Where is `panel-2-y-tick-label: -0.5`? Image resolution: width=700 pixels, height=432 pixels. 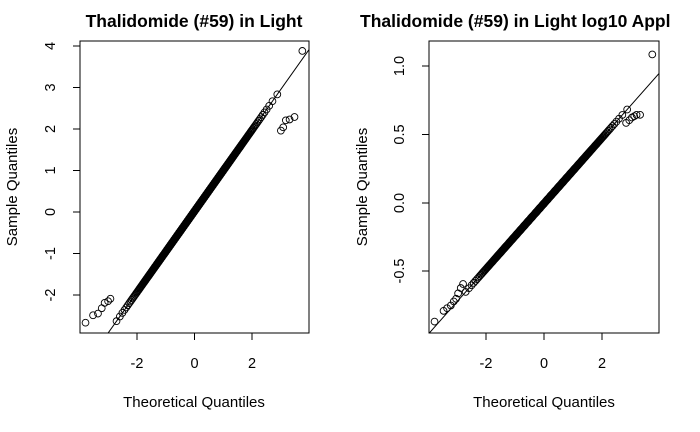
panel-2-y-tick-label: -0.5 is located at coordinates (400, 271).